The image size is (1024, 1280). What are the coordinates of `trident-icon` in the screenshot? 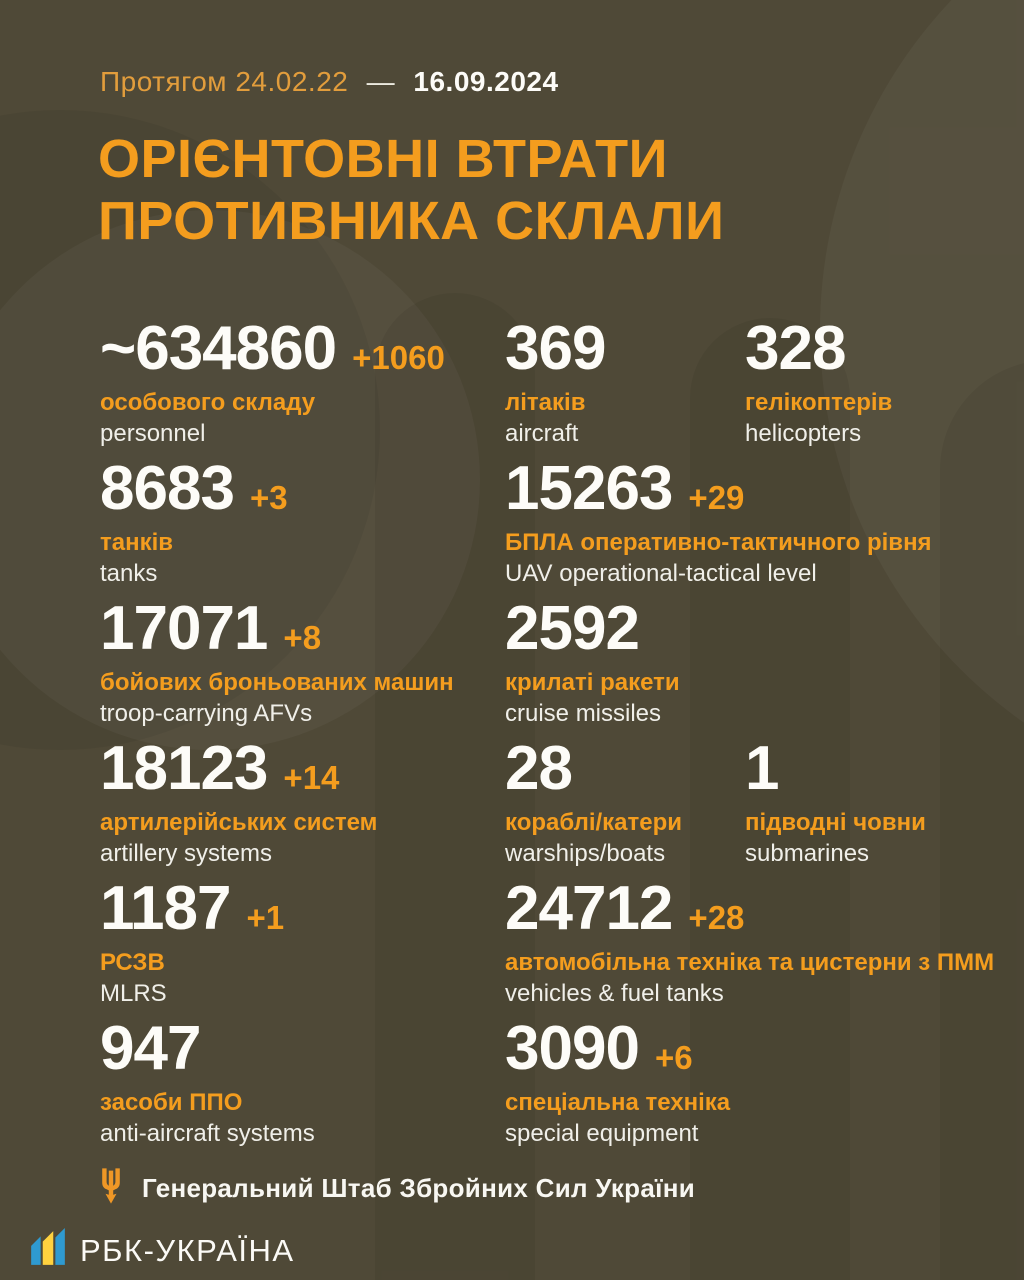 It's located at (111, 1188).